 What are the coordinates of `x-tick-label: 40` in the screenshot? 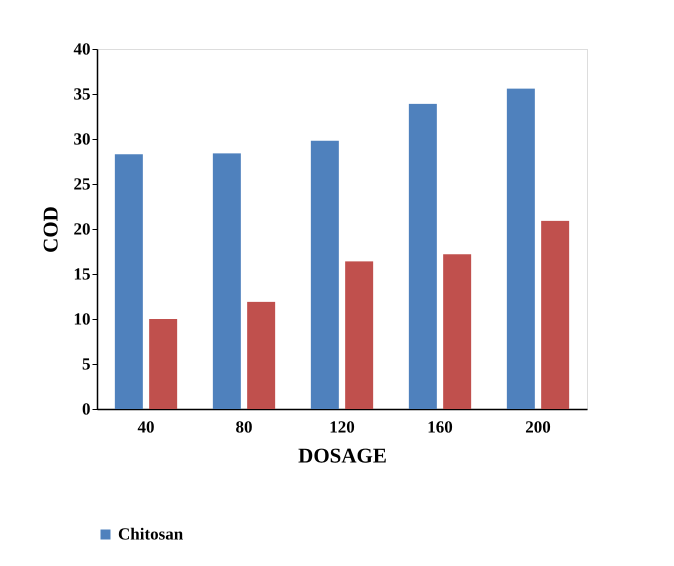 It's located at (146, 427).